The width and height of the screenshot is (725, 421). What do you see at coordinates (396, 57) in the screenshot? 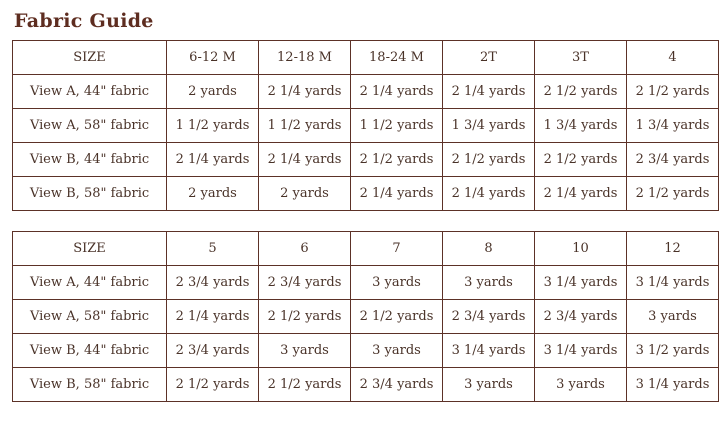
I see `size-column-header: 18-24 M` at bounding box center [396, 57].